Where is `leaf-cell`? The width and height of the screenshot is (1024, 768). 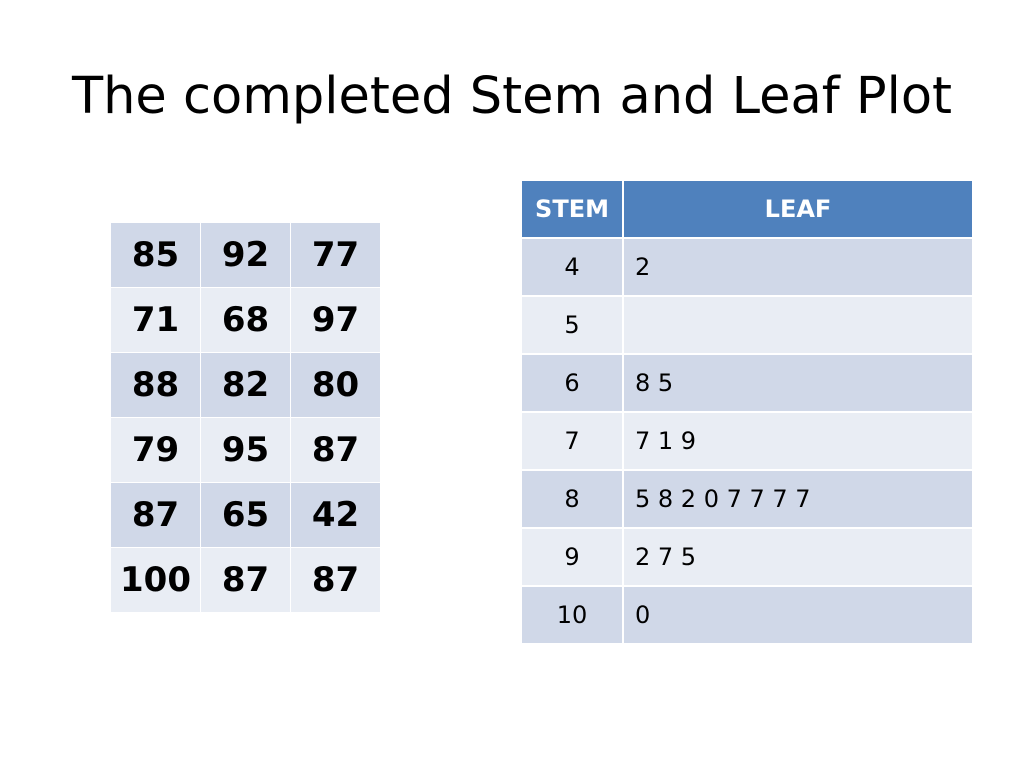 leaf-cell is located at coordinates (798, 325).